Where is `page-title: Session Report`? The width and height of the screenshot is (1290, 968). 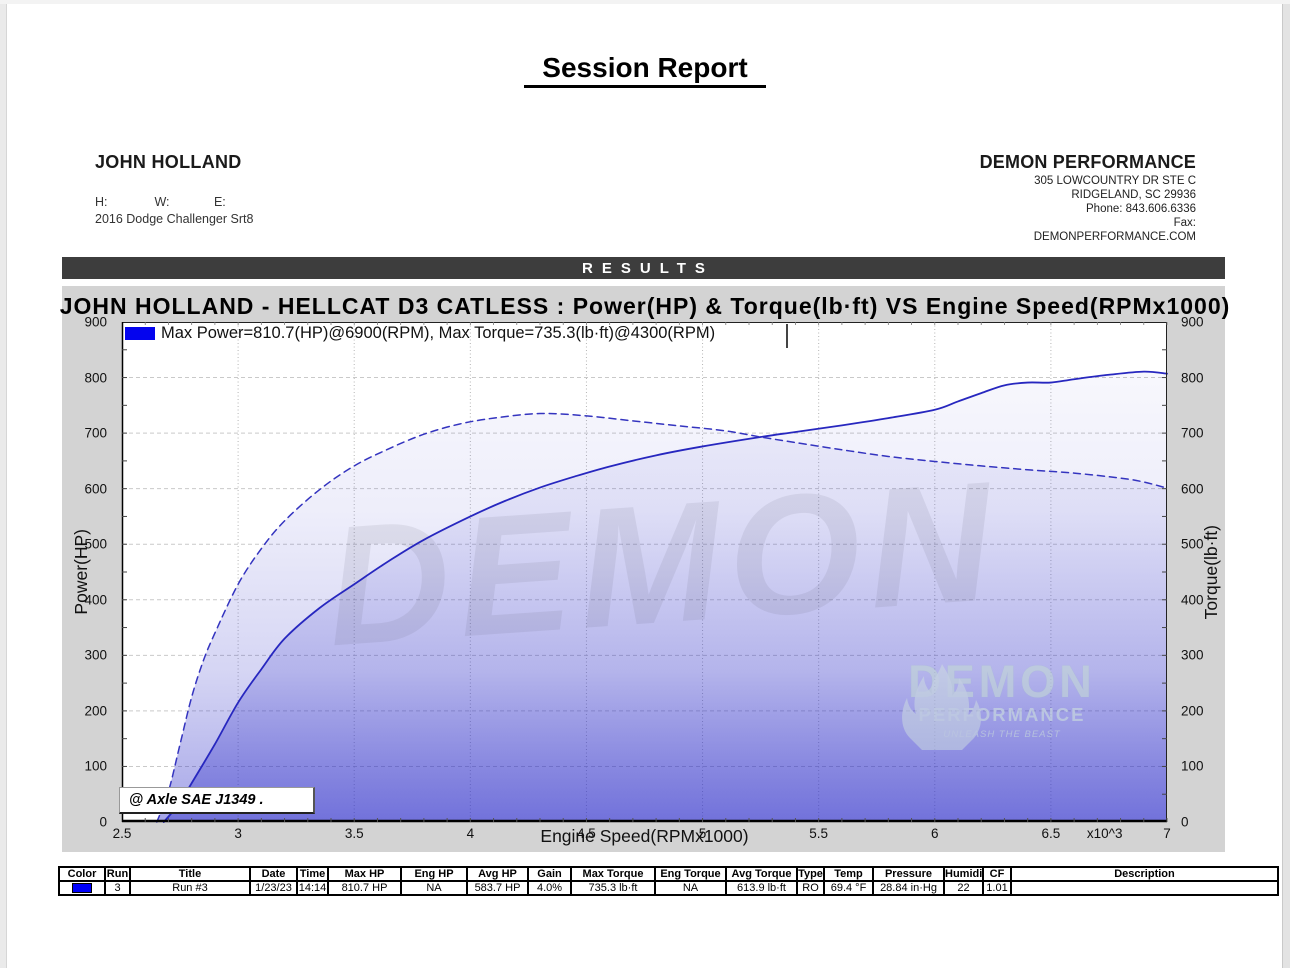
page-title: Session Report is located at coordinates (645, 70).